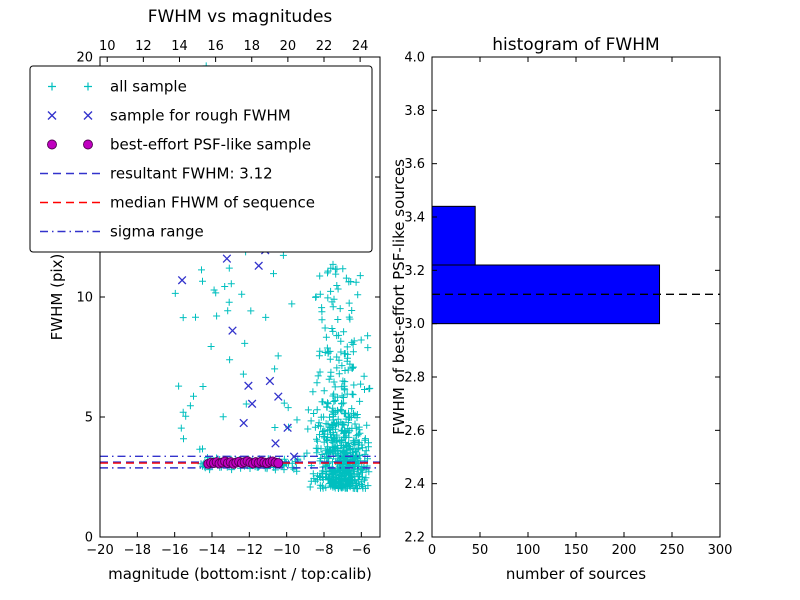 This screenshot has width=800, height=600. I want to click on right-plot-title: histogram of FWHM, so click(575, 45).